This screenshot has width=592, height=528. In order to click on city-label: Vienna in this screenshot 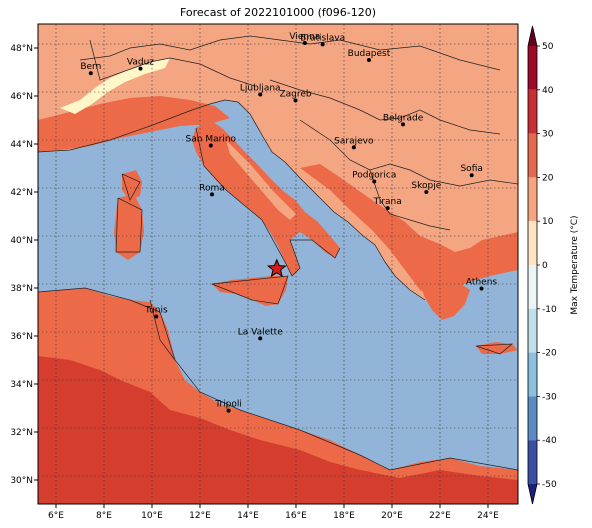, I will do `click(304, 37)`.